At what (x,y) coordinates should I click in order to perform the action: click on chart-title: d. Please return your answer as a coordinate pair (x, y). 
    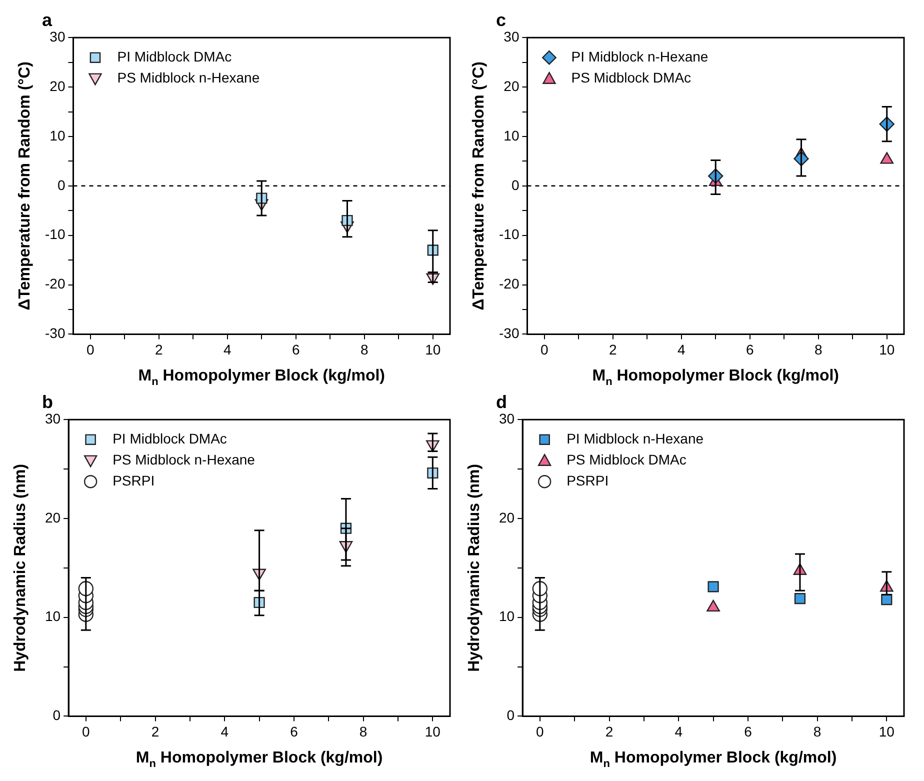
    Looking at the image, I should click on (501, 402).